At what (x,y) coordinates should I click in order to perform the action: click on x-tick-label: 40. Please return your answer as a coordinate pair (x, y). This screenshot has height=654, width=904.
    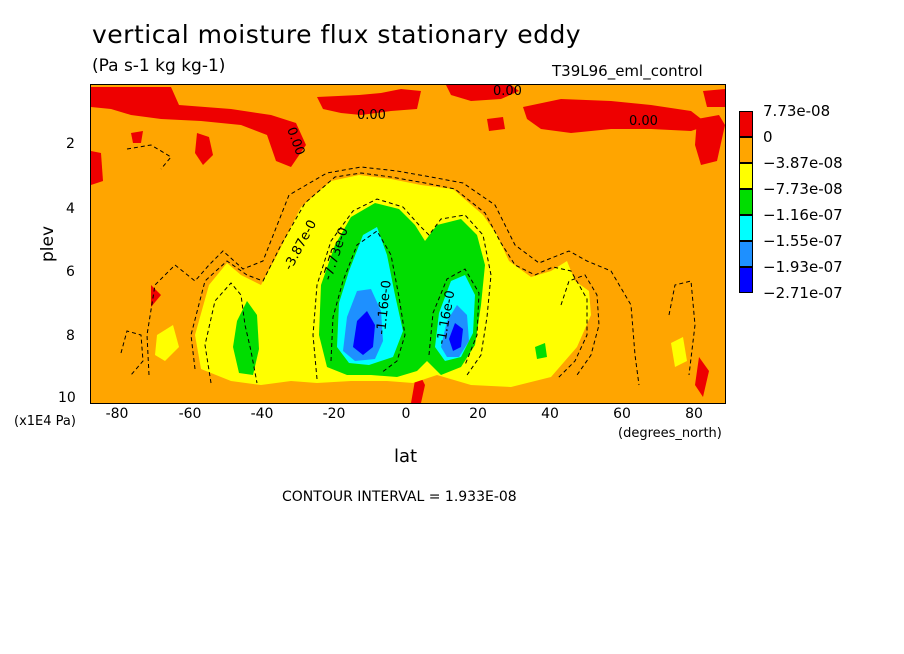
    Looking at the image, I should click on (550, 414).